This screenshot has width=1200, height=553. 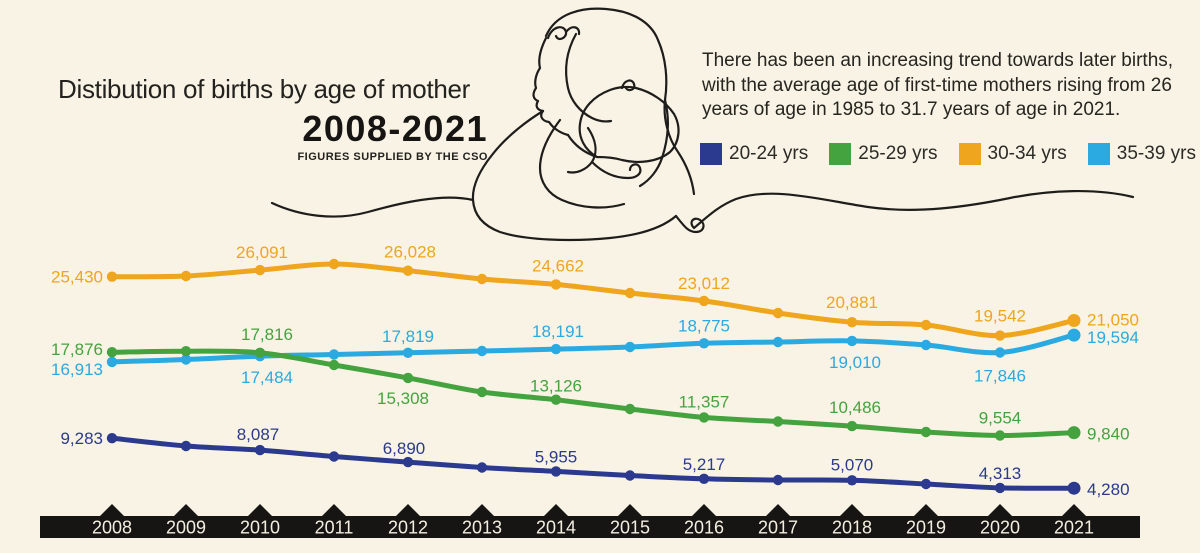 What do you see at coordinates (403, 398) in the screenshot?
I see `value-label: 15,308` at bounding box center [403, 398].